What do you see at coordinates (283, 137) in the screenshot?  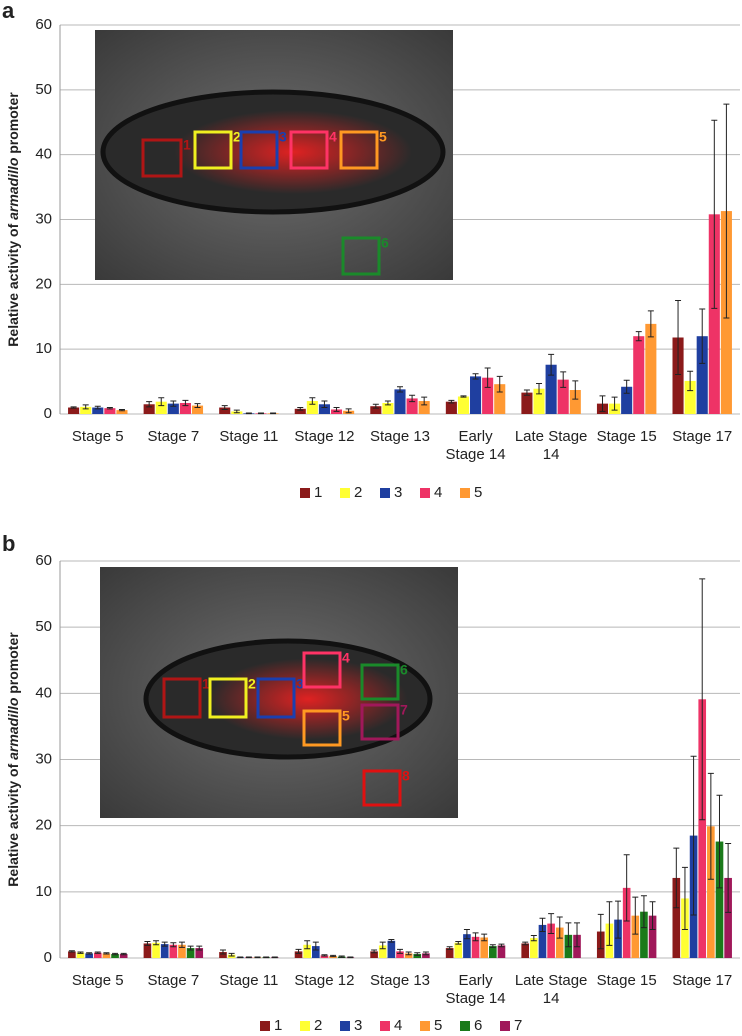 I see `inset-label: 3` at bounding box center [283, 137].